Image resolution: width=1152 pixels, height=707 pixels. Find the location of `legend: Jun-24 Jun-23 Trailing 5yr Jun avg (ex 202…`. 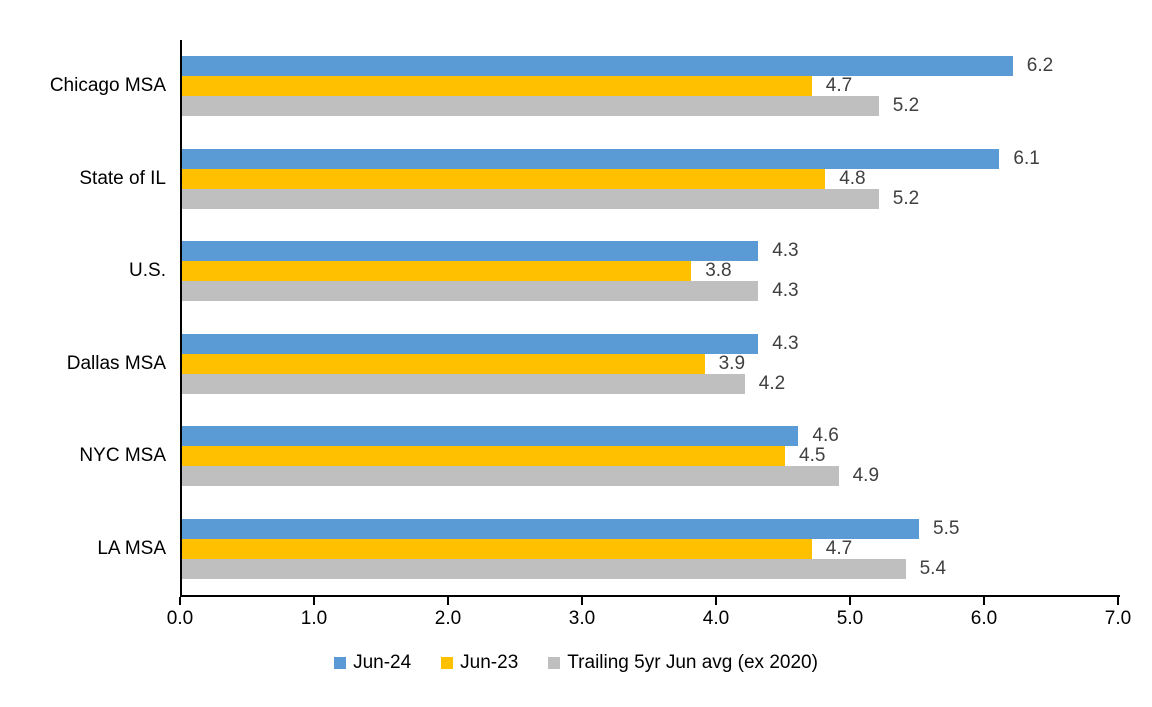

legend: Jun-24 Jun-23 Trailing 5yr Jun avg (ex 202… is located at coordinates (576, 663).